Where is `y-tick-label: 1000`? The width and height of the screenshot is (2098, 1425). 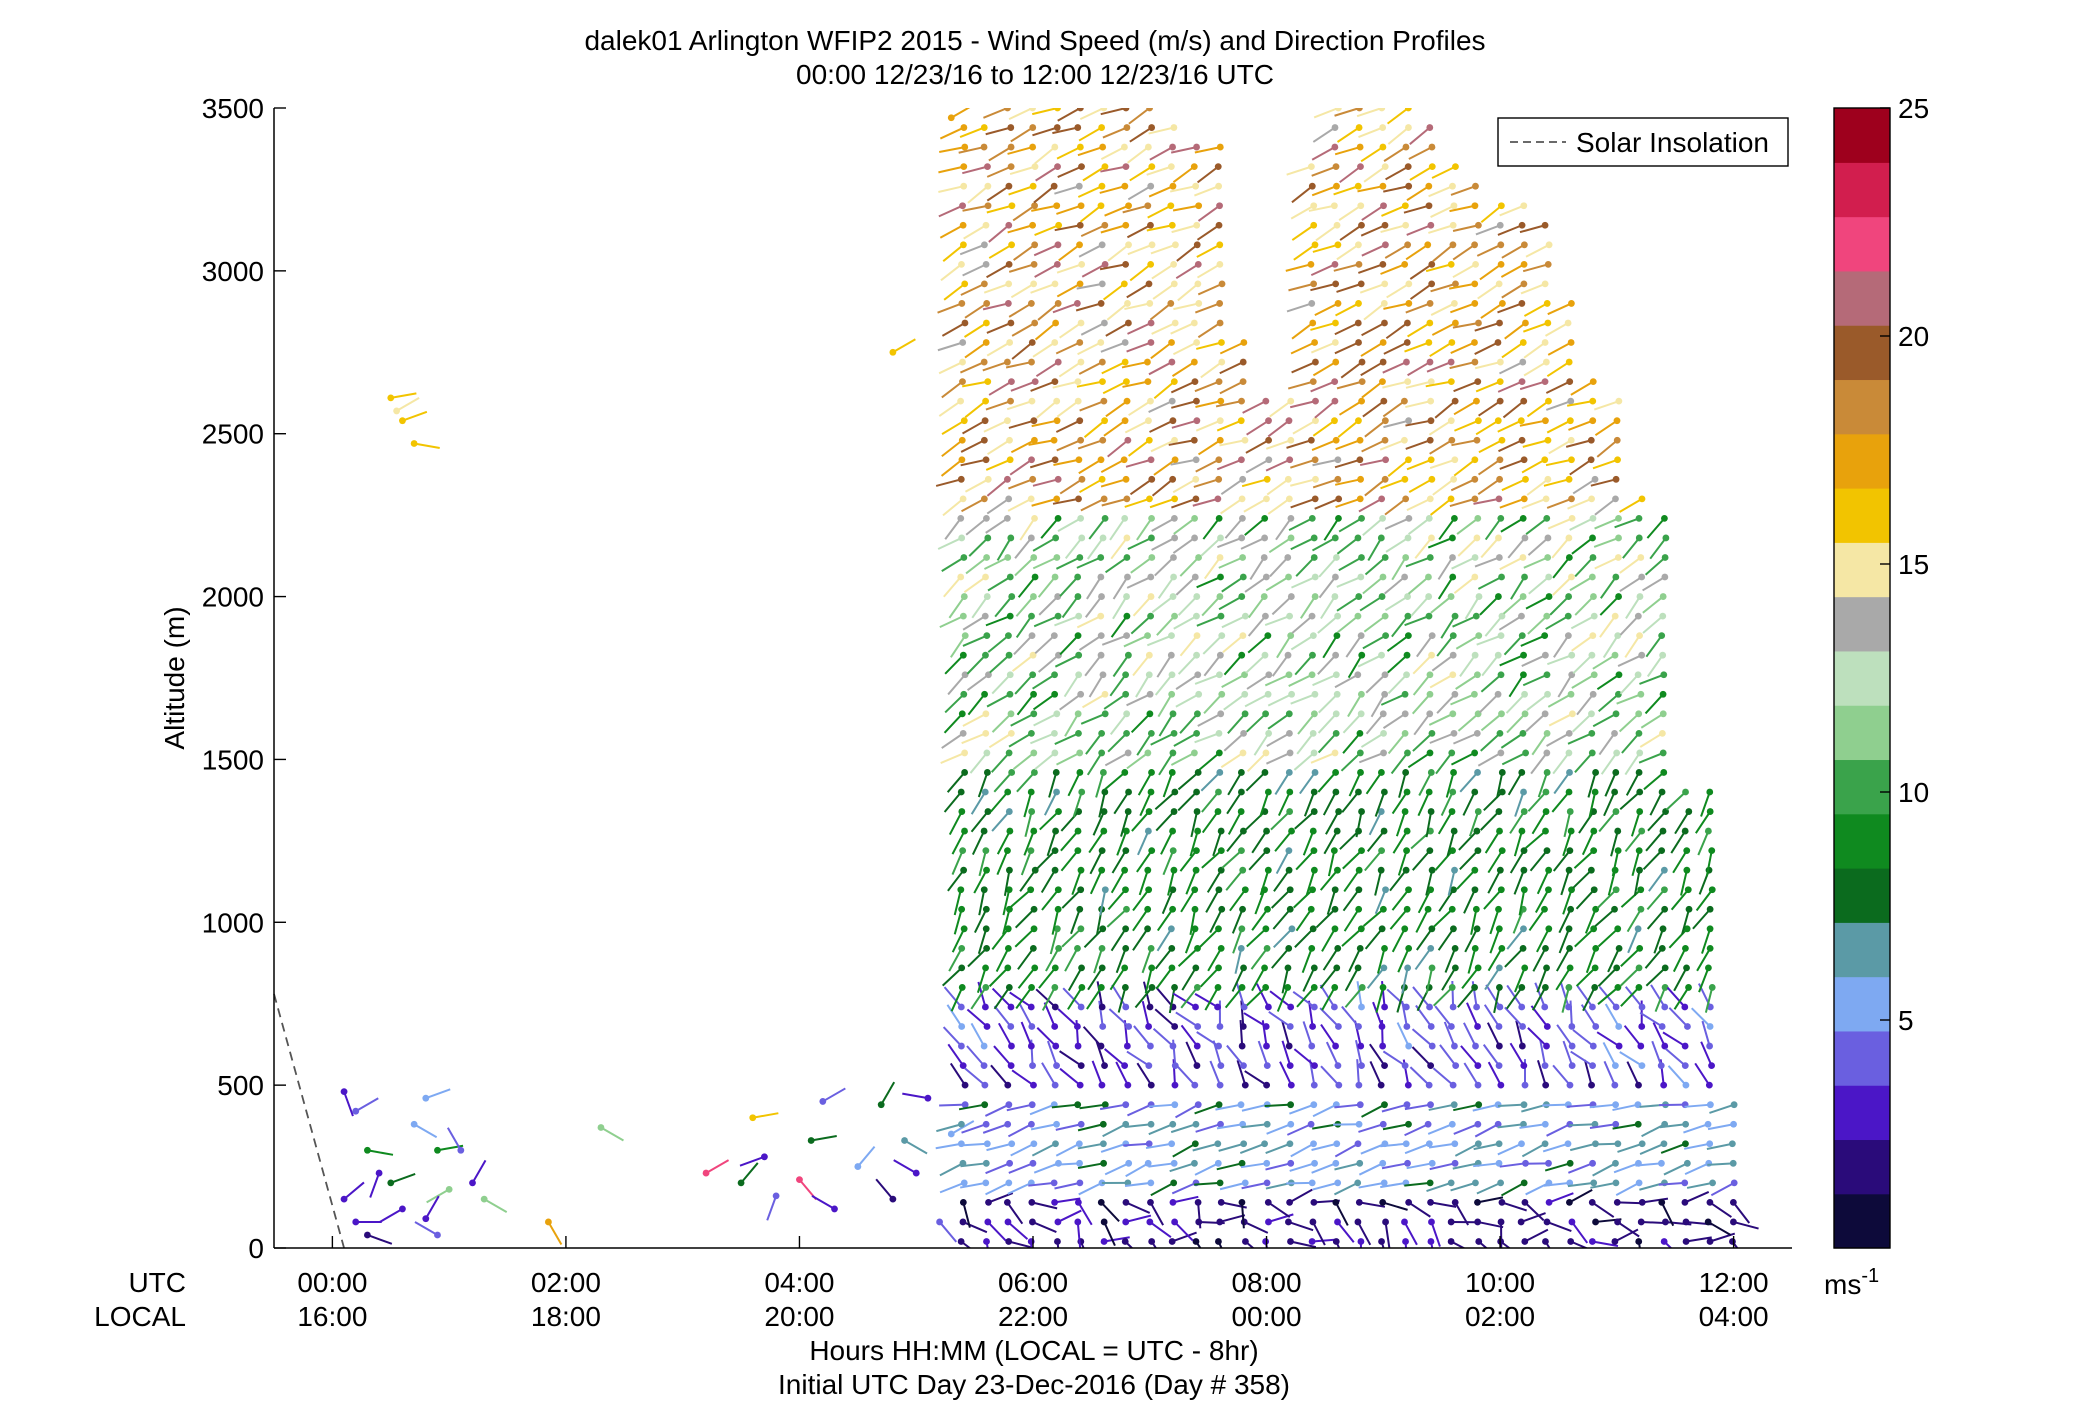 y-tick-label: 1000 is located at coordinates (233, 922).